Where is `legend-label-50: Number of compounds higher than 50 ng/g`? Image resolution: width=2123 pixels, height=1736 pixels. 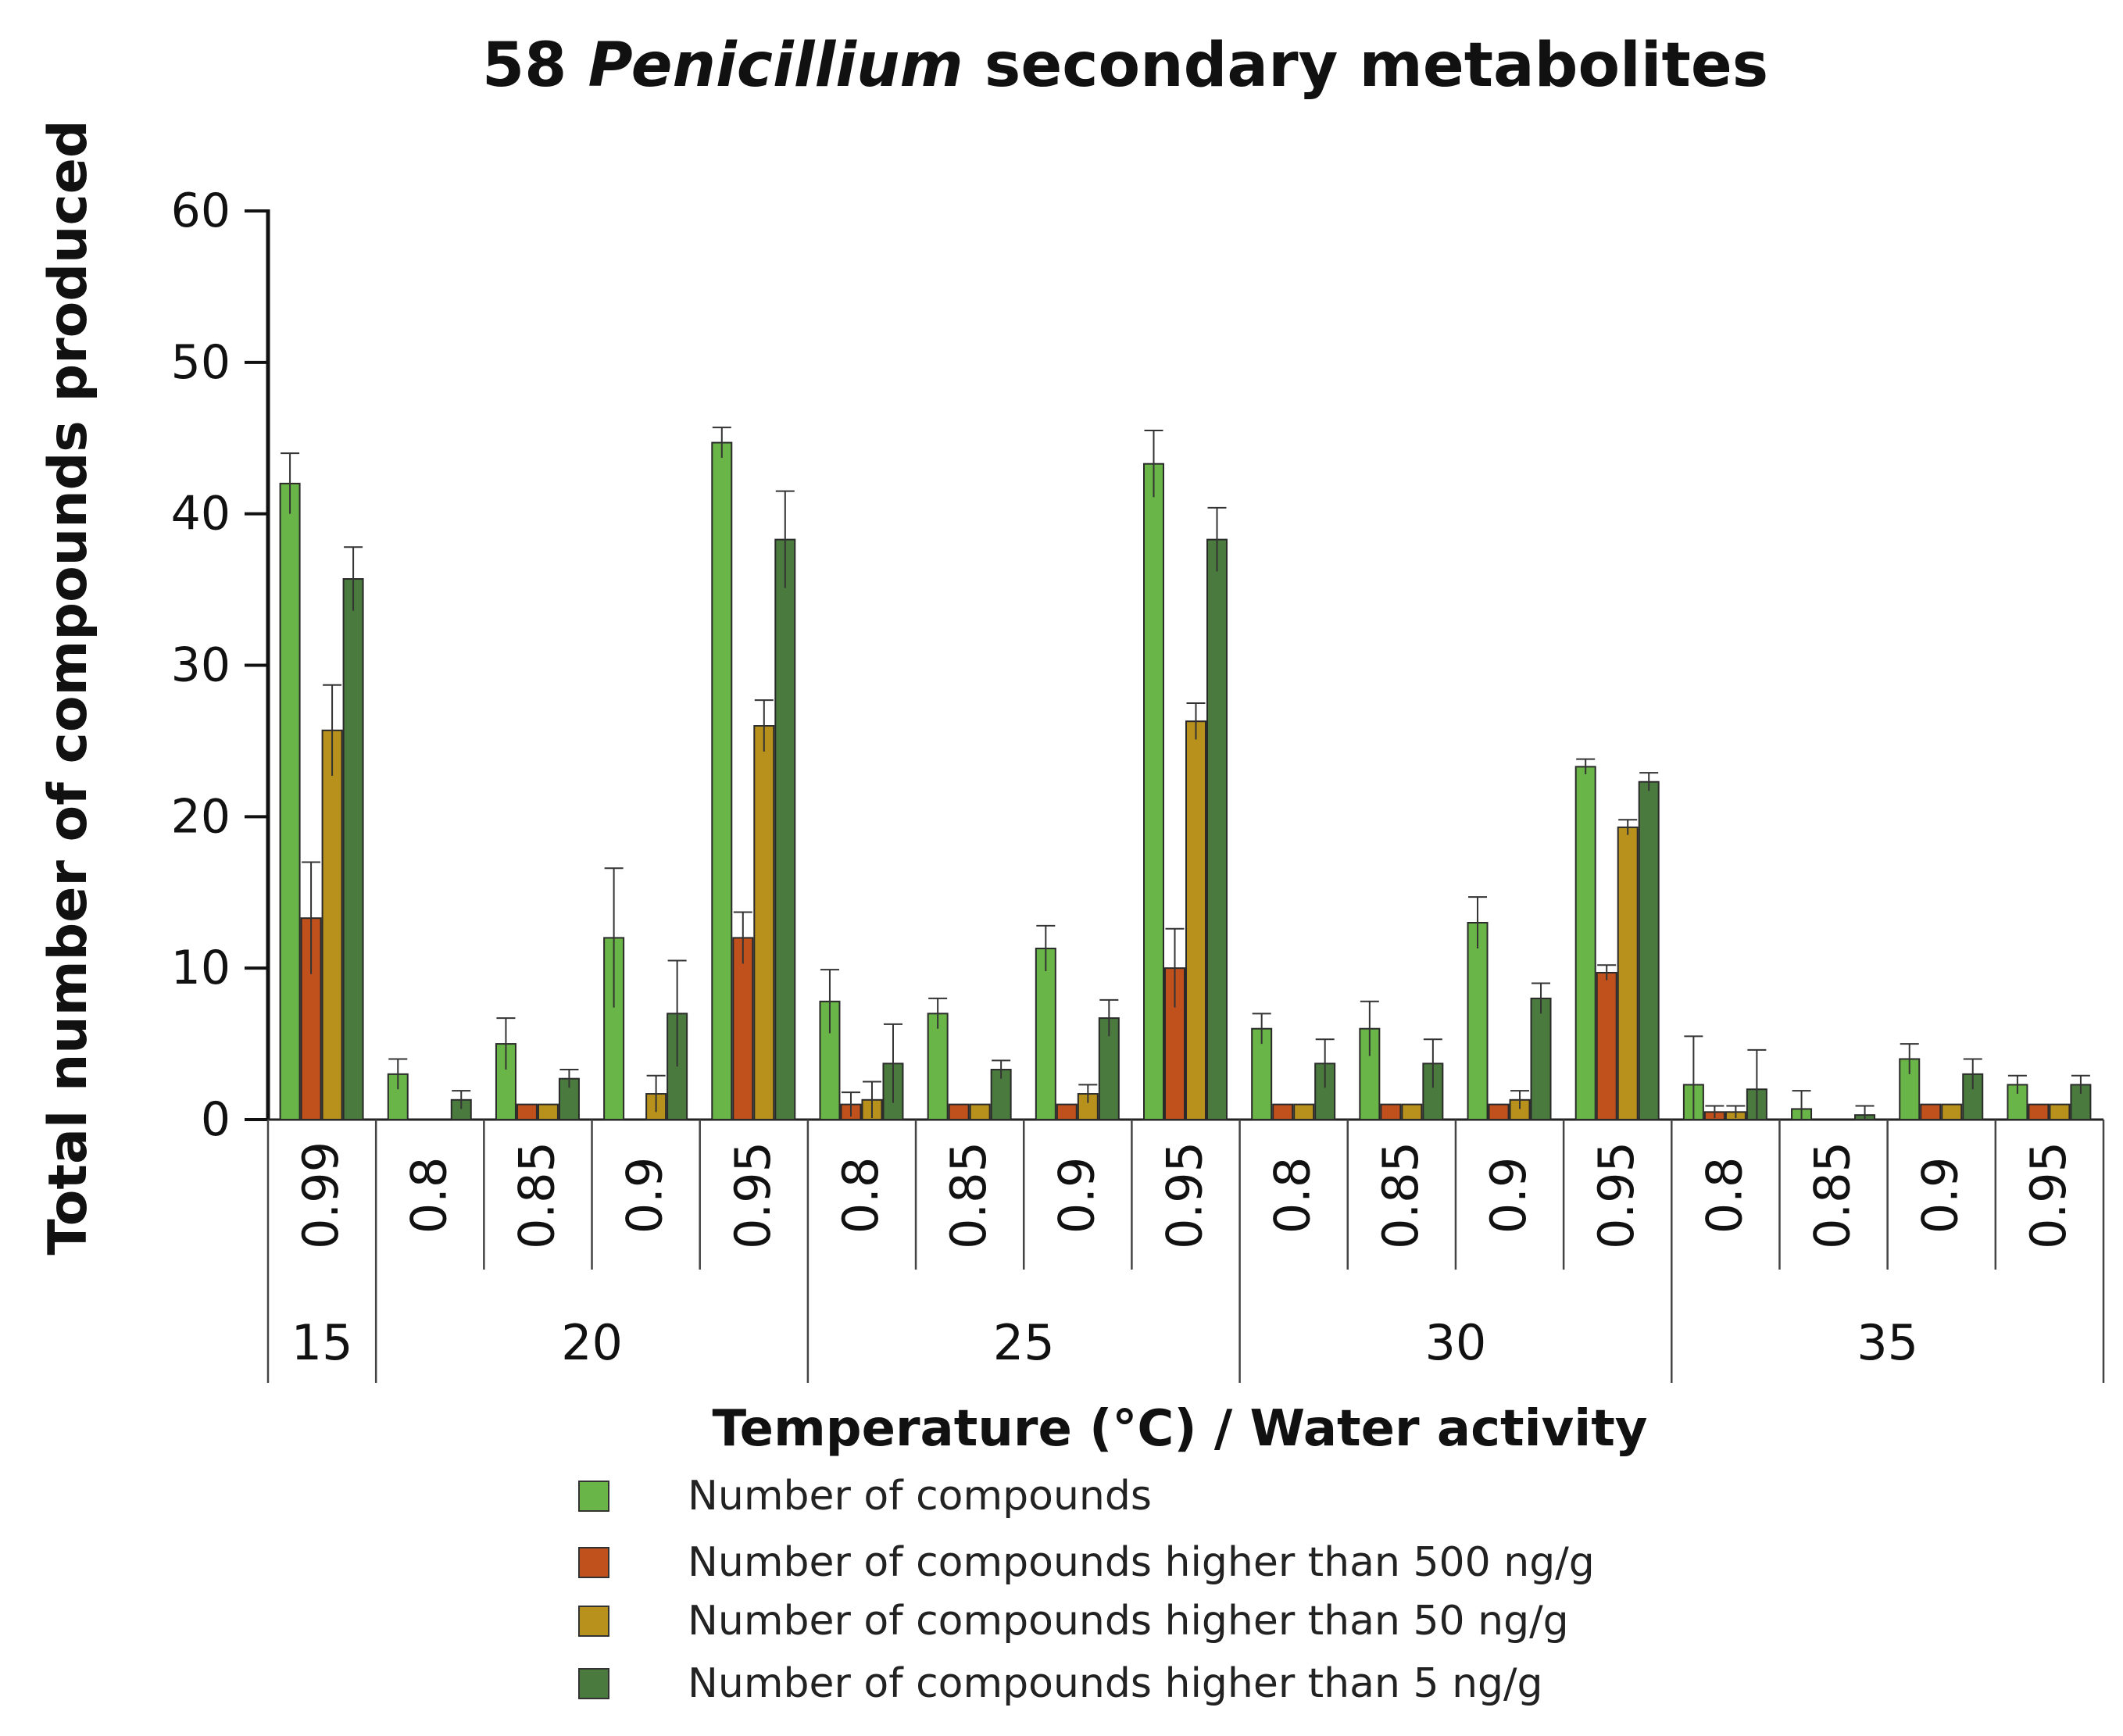 legend-label-50: Number of compounds higher than 50 ng/g is located at coordinates (1129, 1621).